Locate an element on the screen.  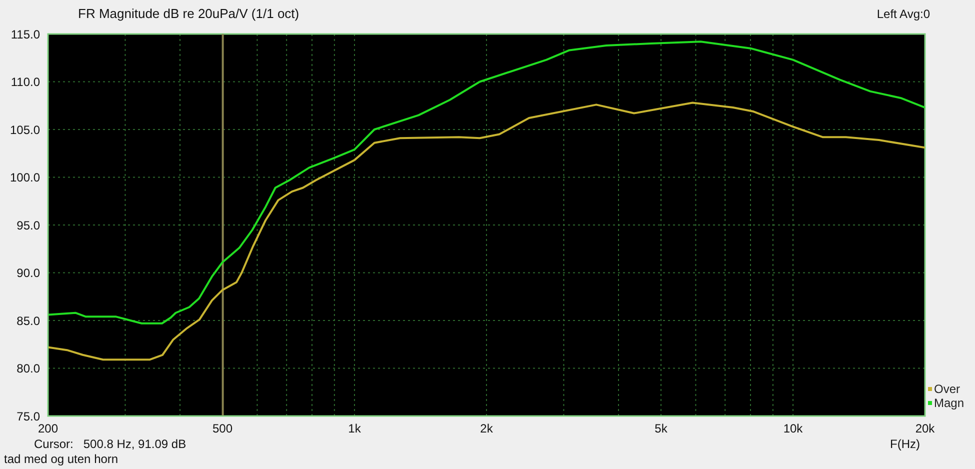
x-tick-label: 5k is located at coordinates (661, 429).